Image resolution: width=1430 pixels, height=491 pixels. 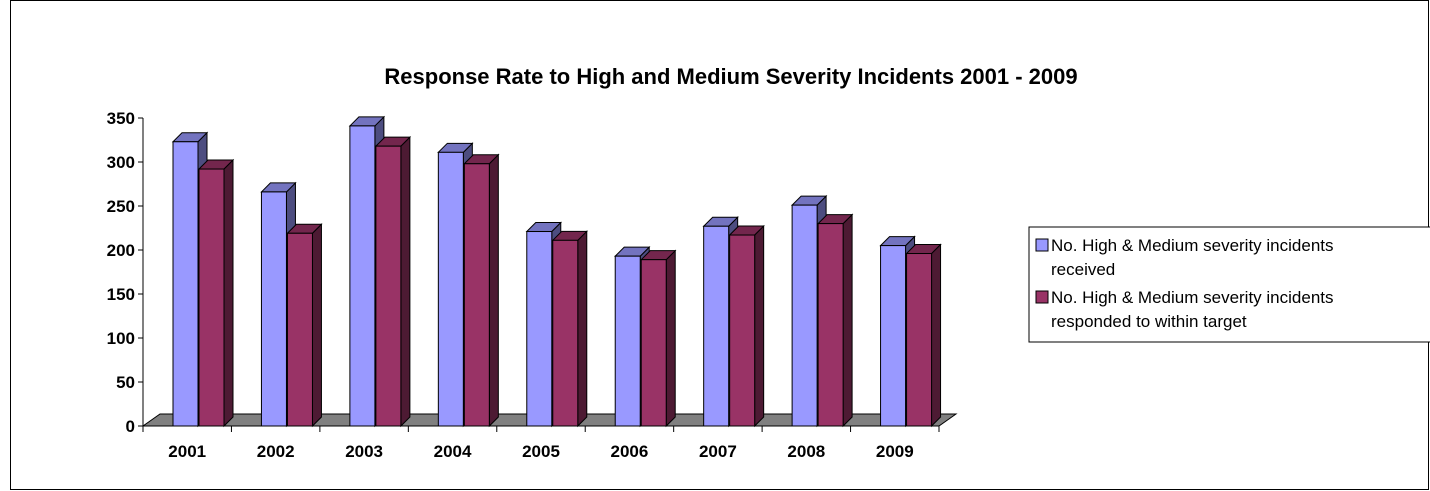 I want to click on y-tick-label: 300, so click(x=121, y=162).